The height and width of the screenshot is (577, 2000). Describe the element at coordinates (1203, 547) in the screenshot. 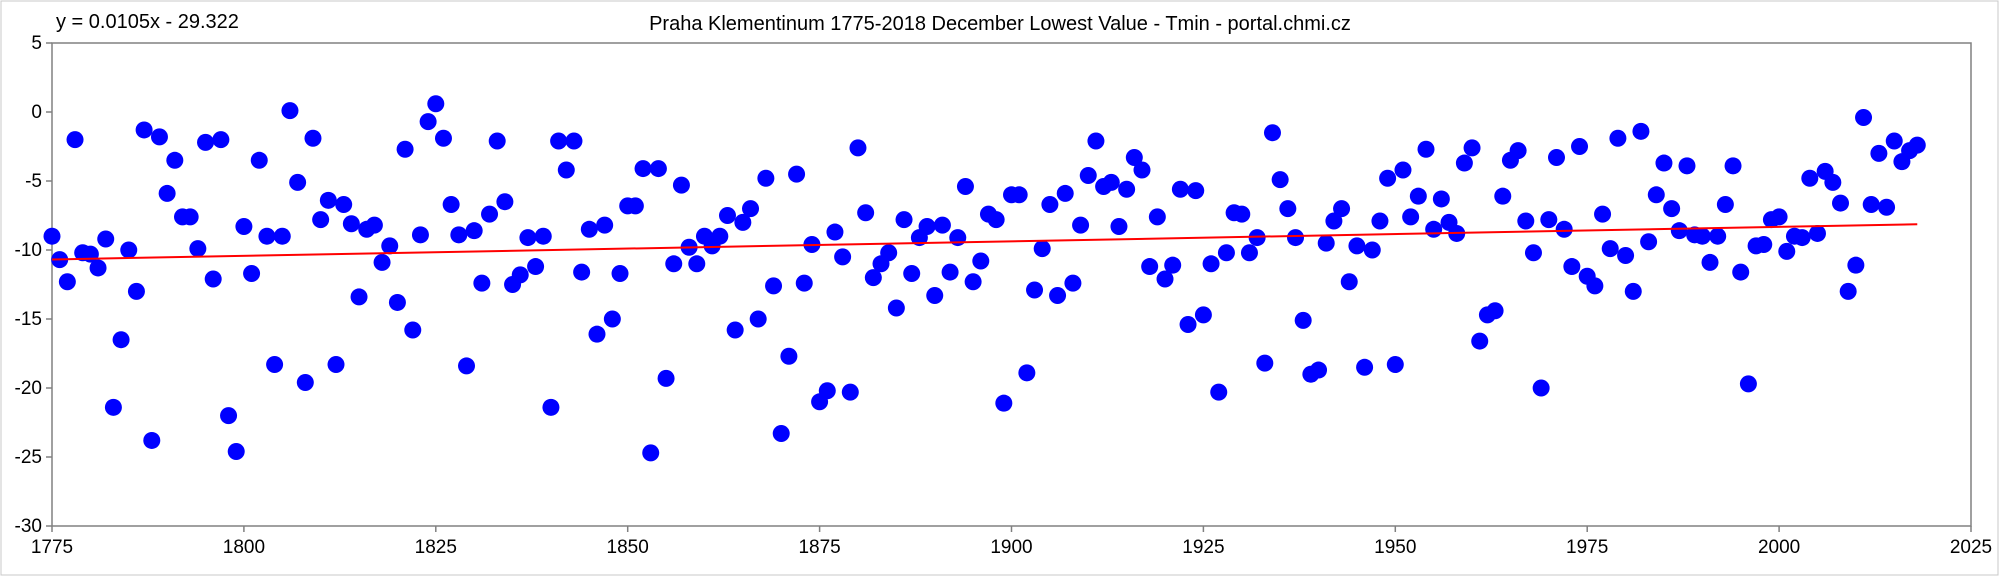

I see `x-tick-label: 1925` at that location.